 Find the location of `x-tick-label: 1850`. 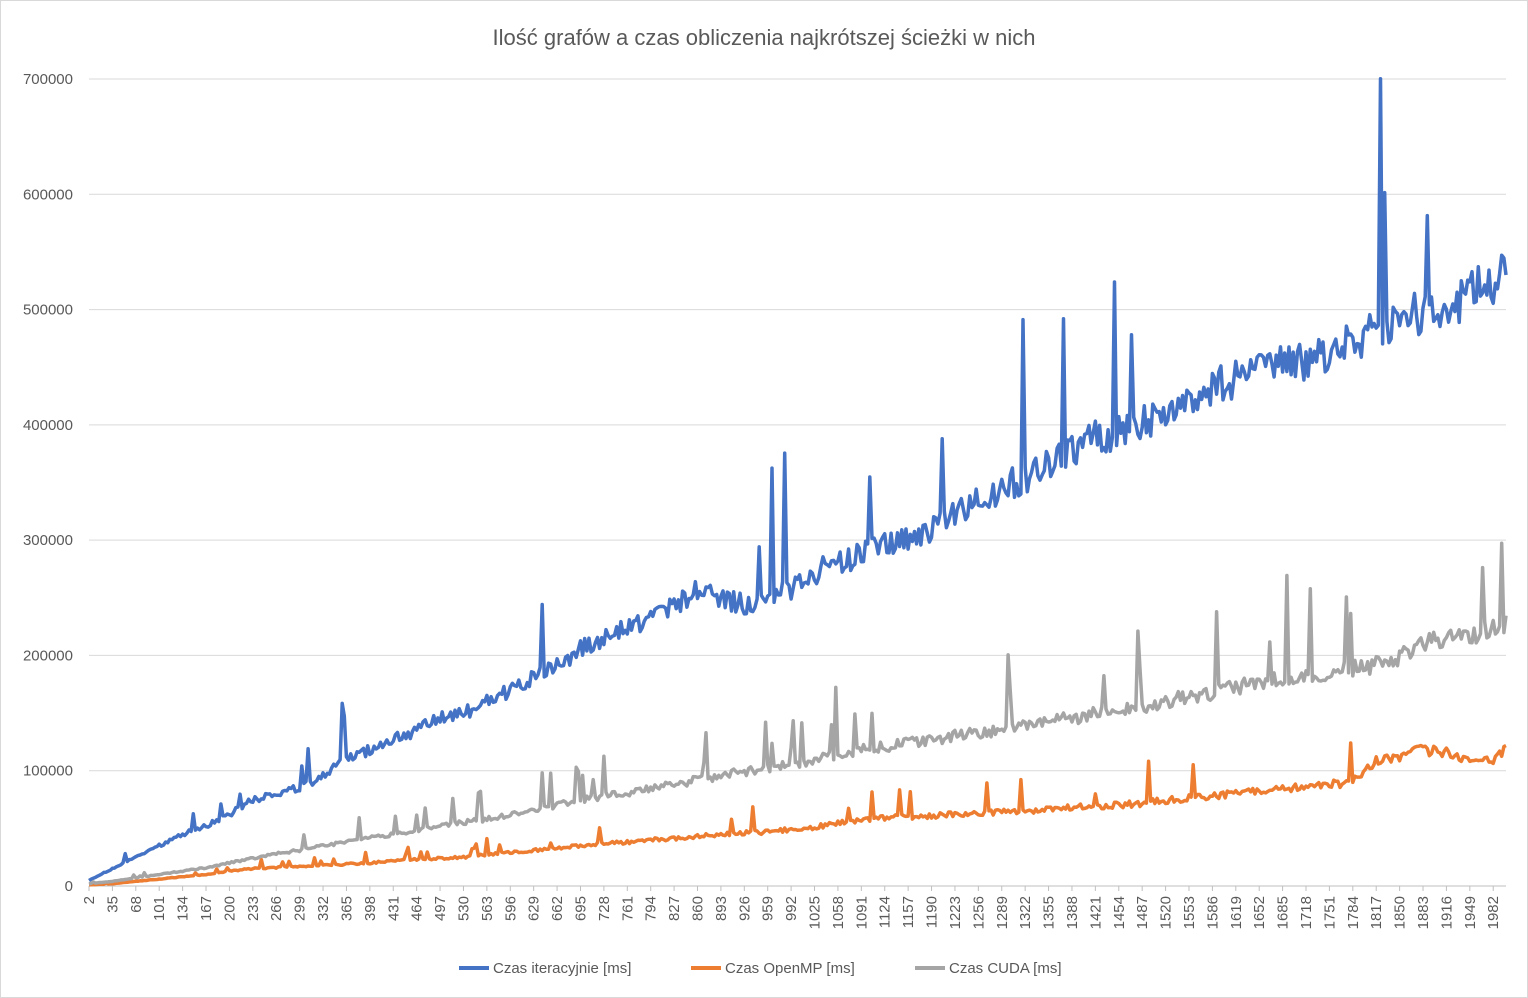

x-tick-label: 1850 is located at coordinates (1400, 912).